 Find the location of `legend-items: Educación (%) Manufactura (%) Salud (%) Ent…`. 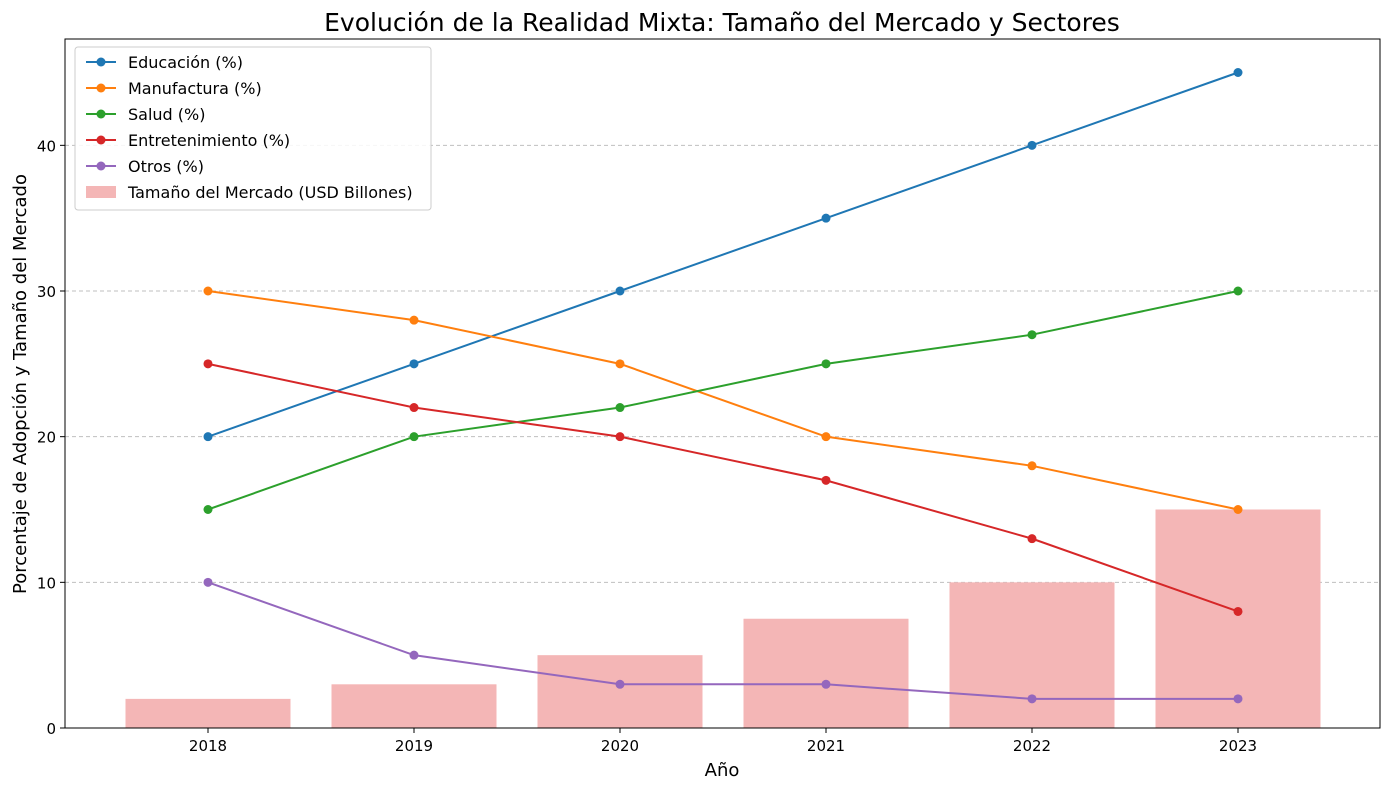

legend-items: Educación (%) Manufactura (%) Salud (%) Ent… is located at coordinates (249, 127).